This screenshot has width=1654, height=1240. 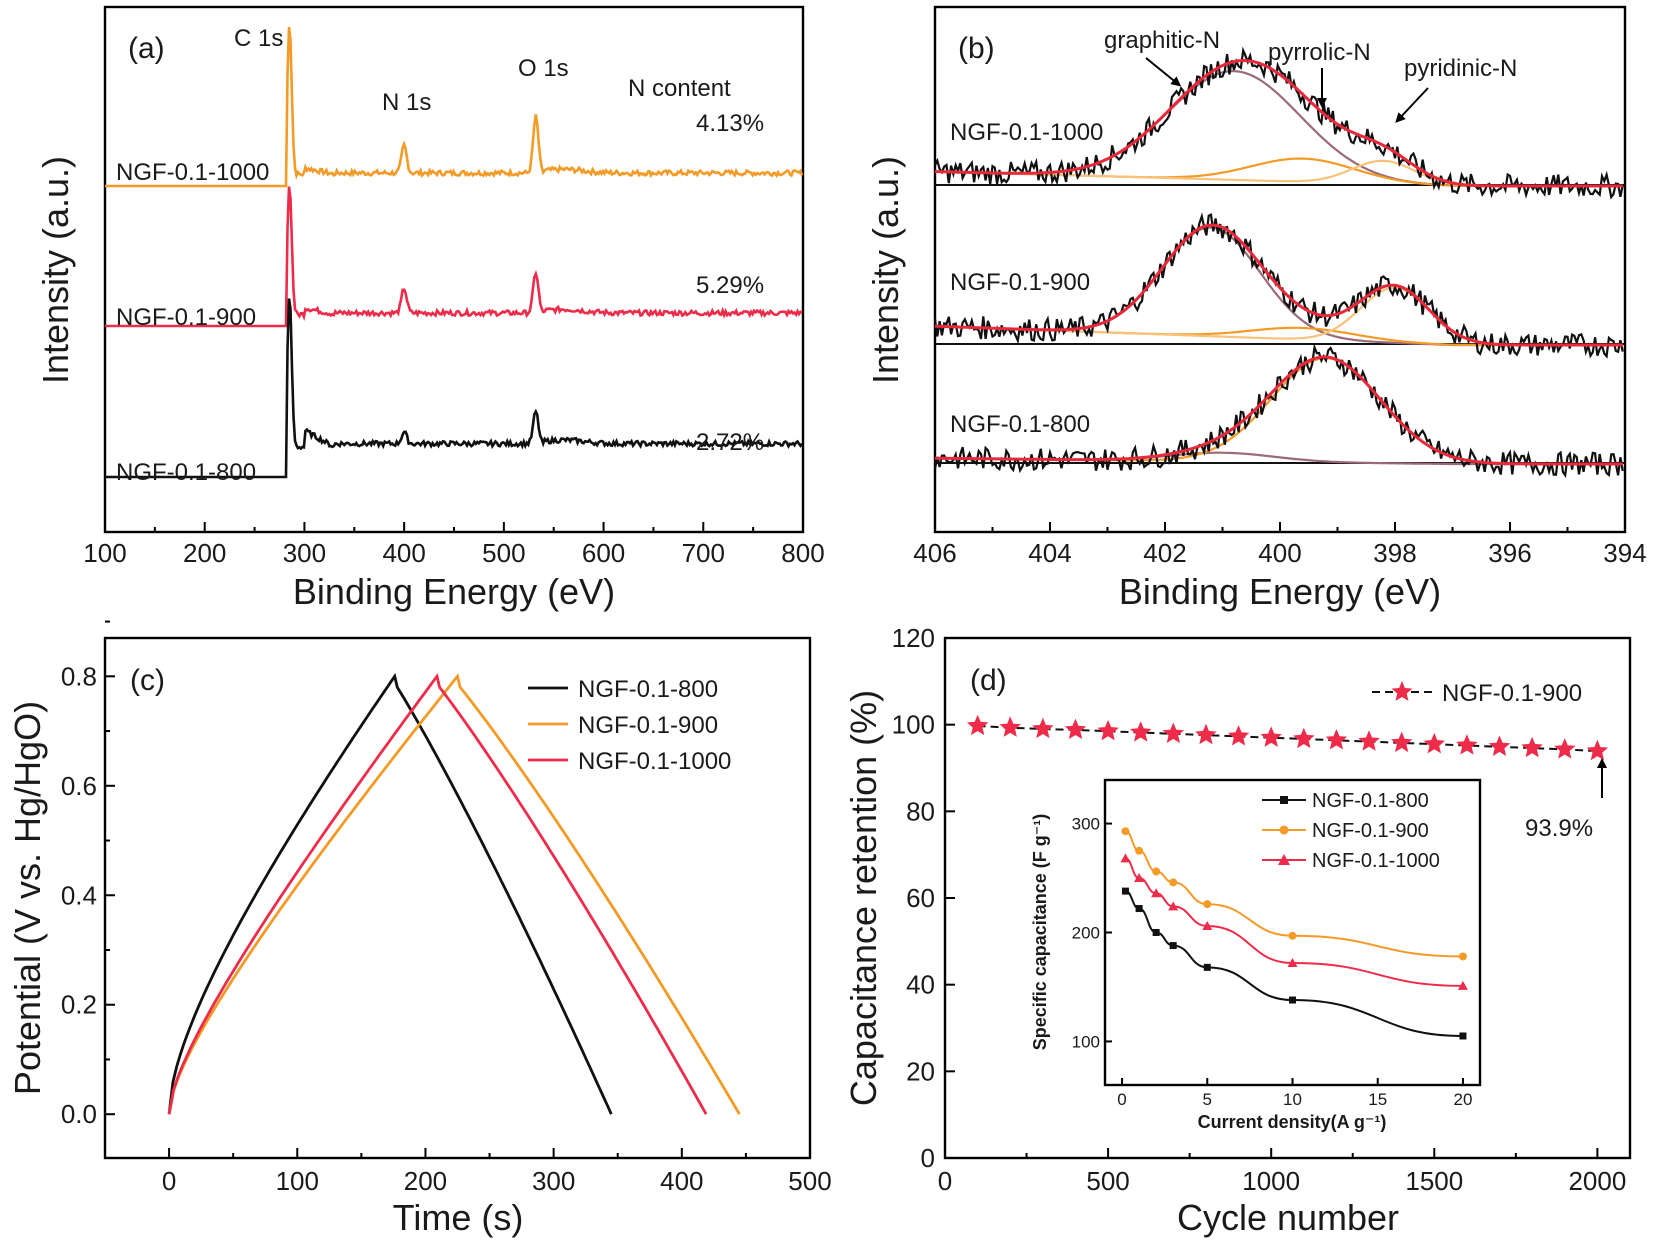 I want to click on panel-b-y-axis-title: Intensity (a.u.), so click(x=885, y=270).